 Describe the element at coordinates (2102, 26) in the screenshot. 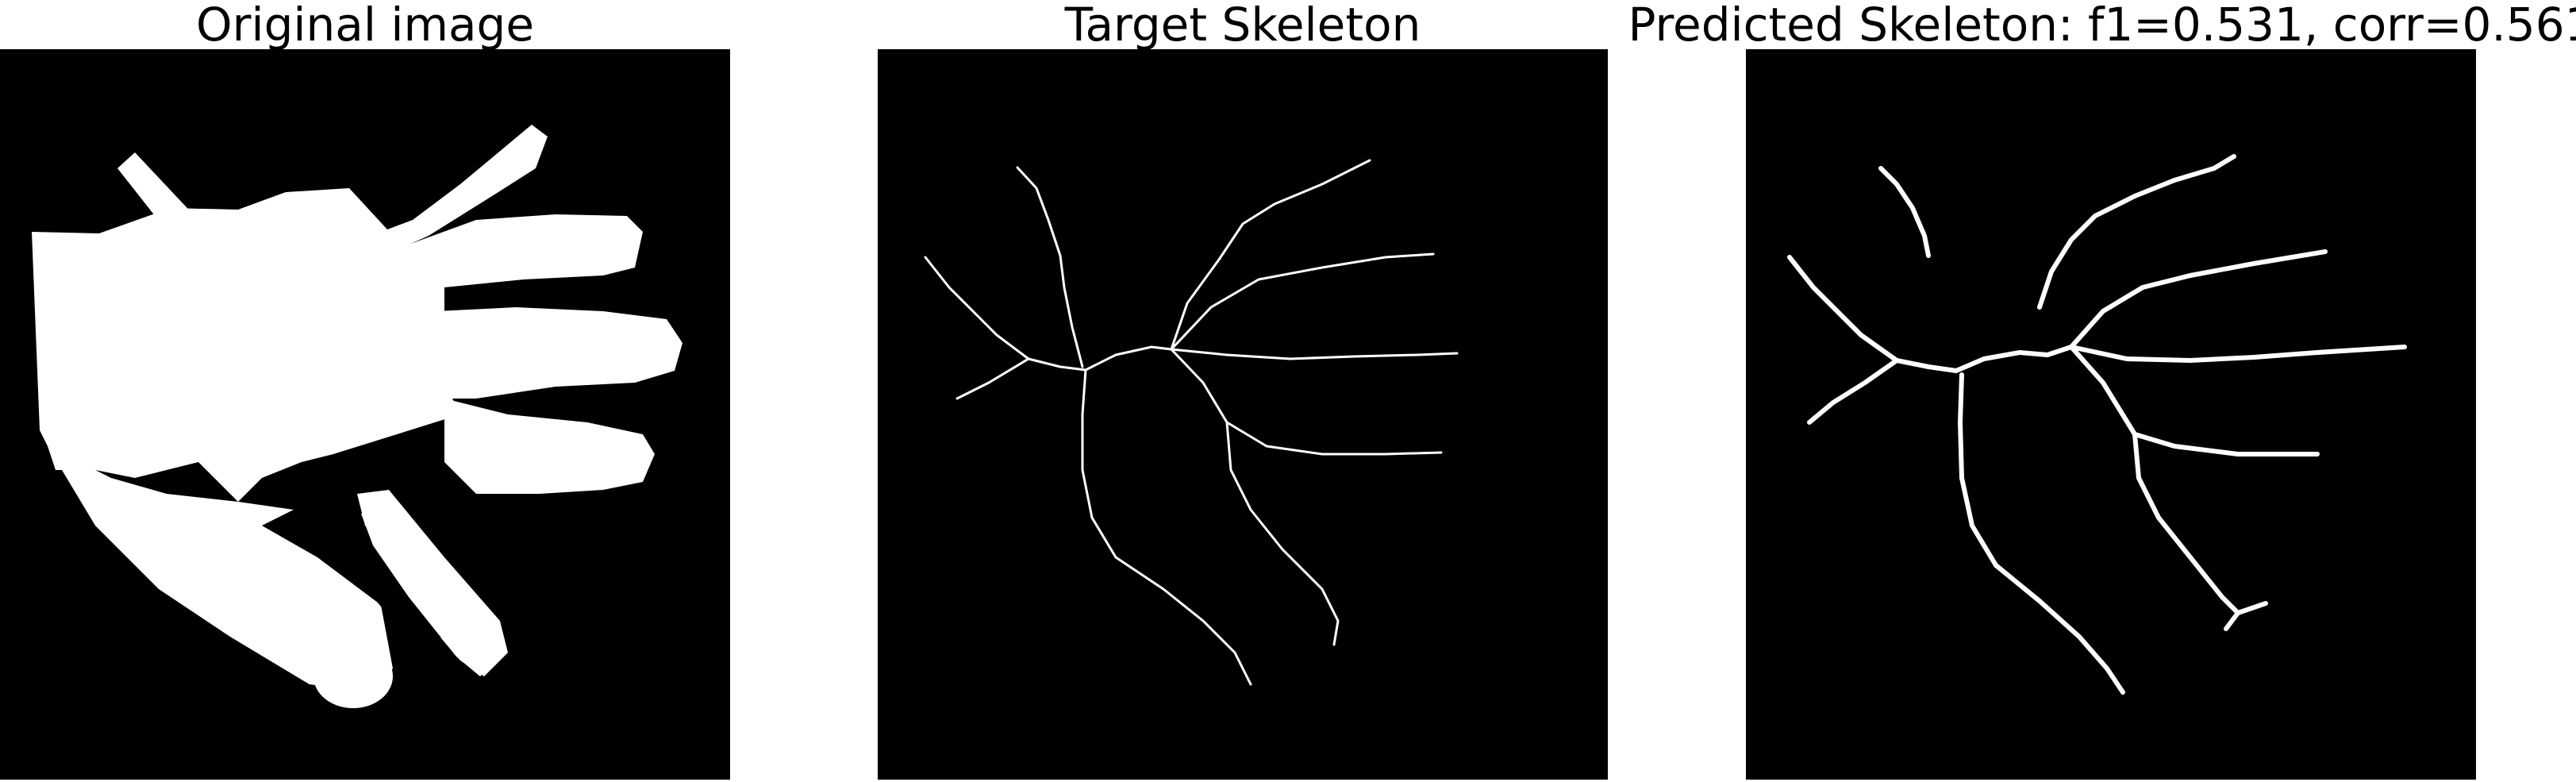

I see `panel-title: Predicted Skeleton: f1=0.531, corr=0.561` at that location.